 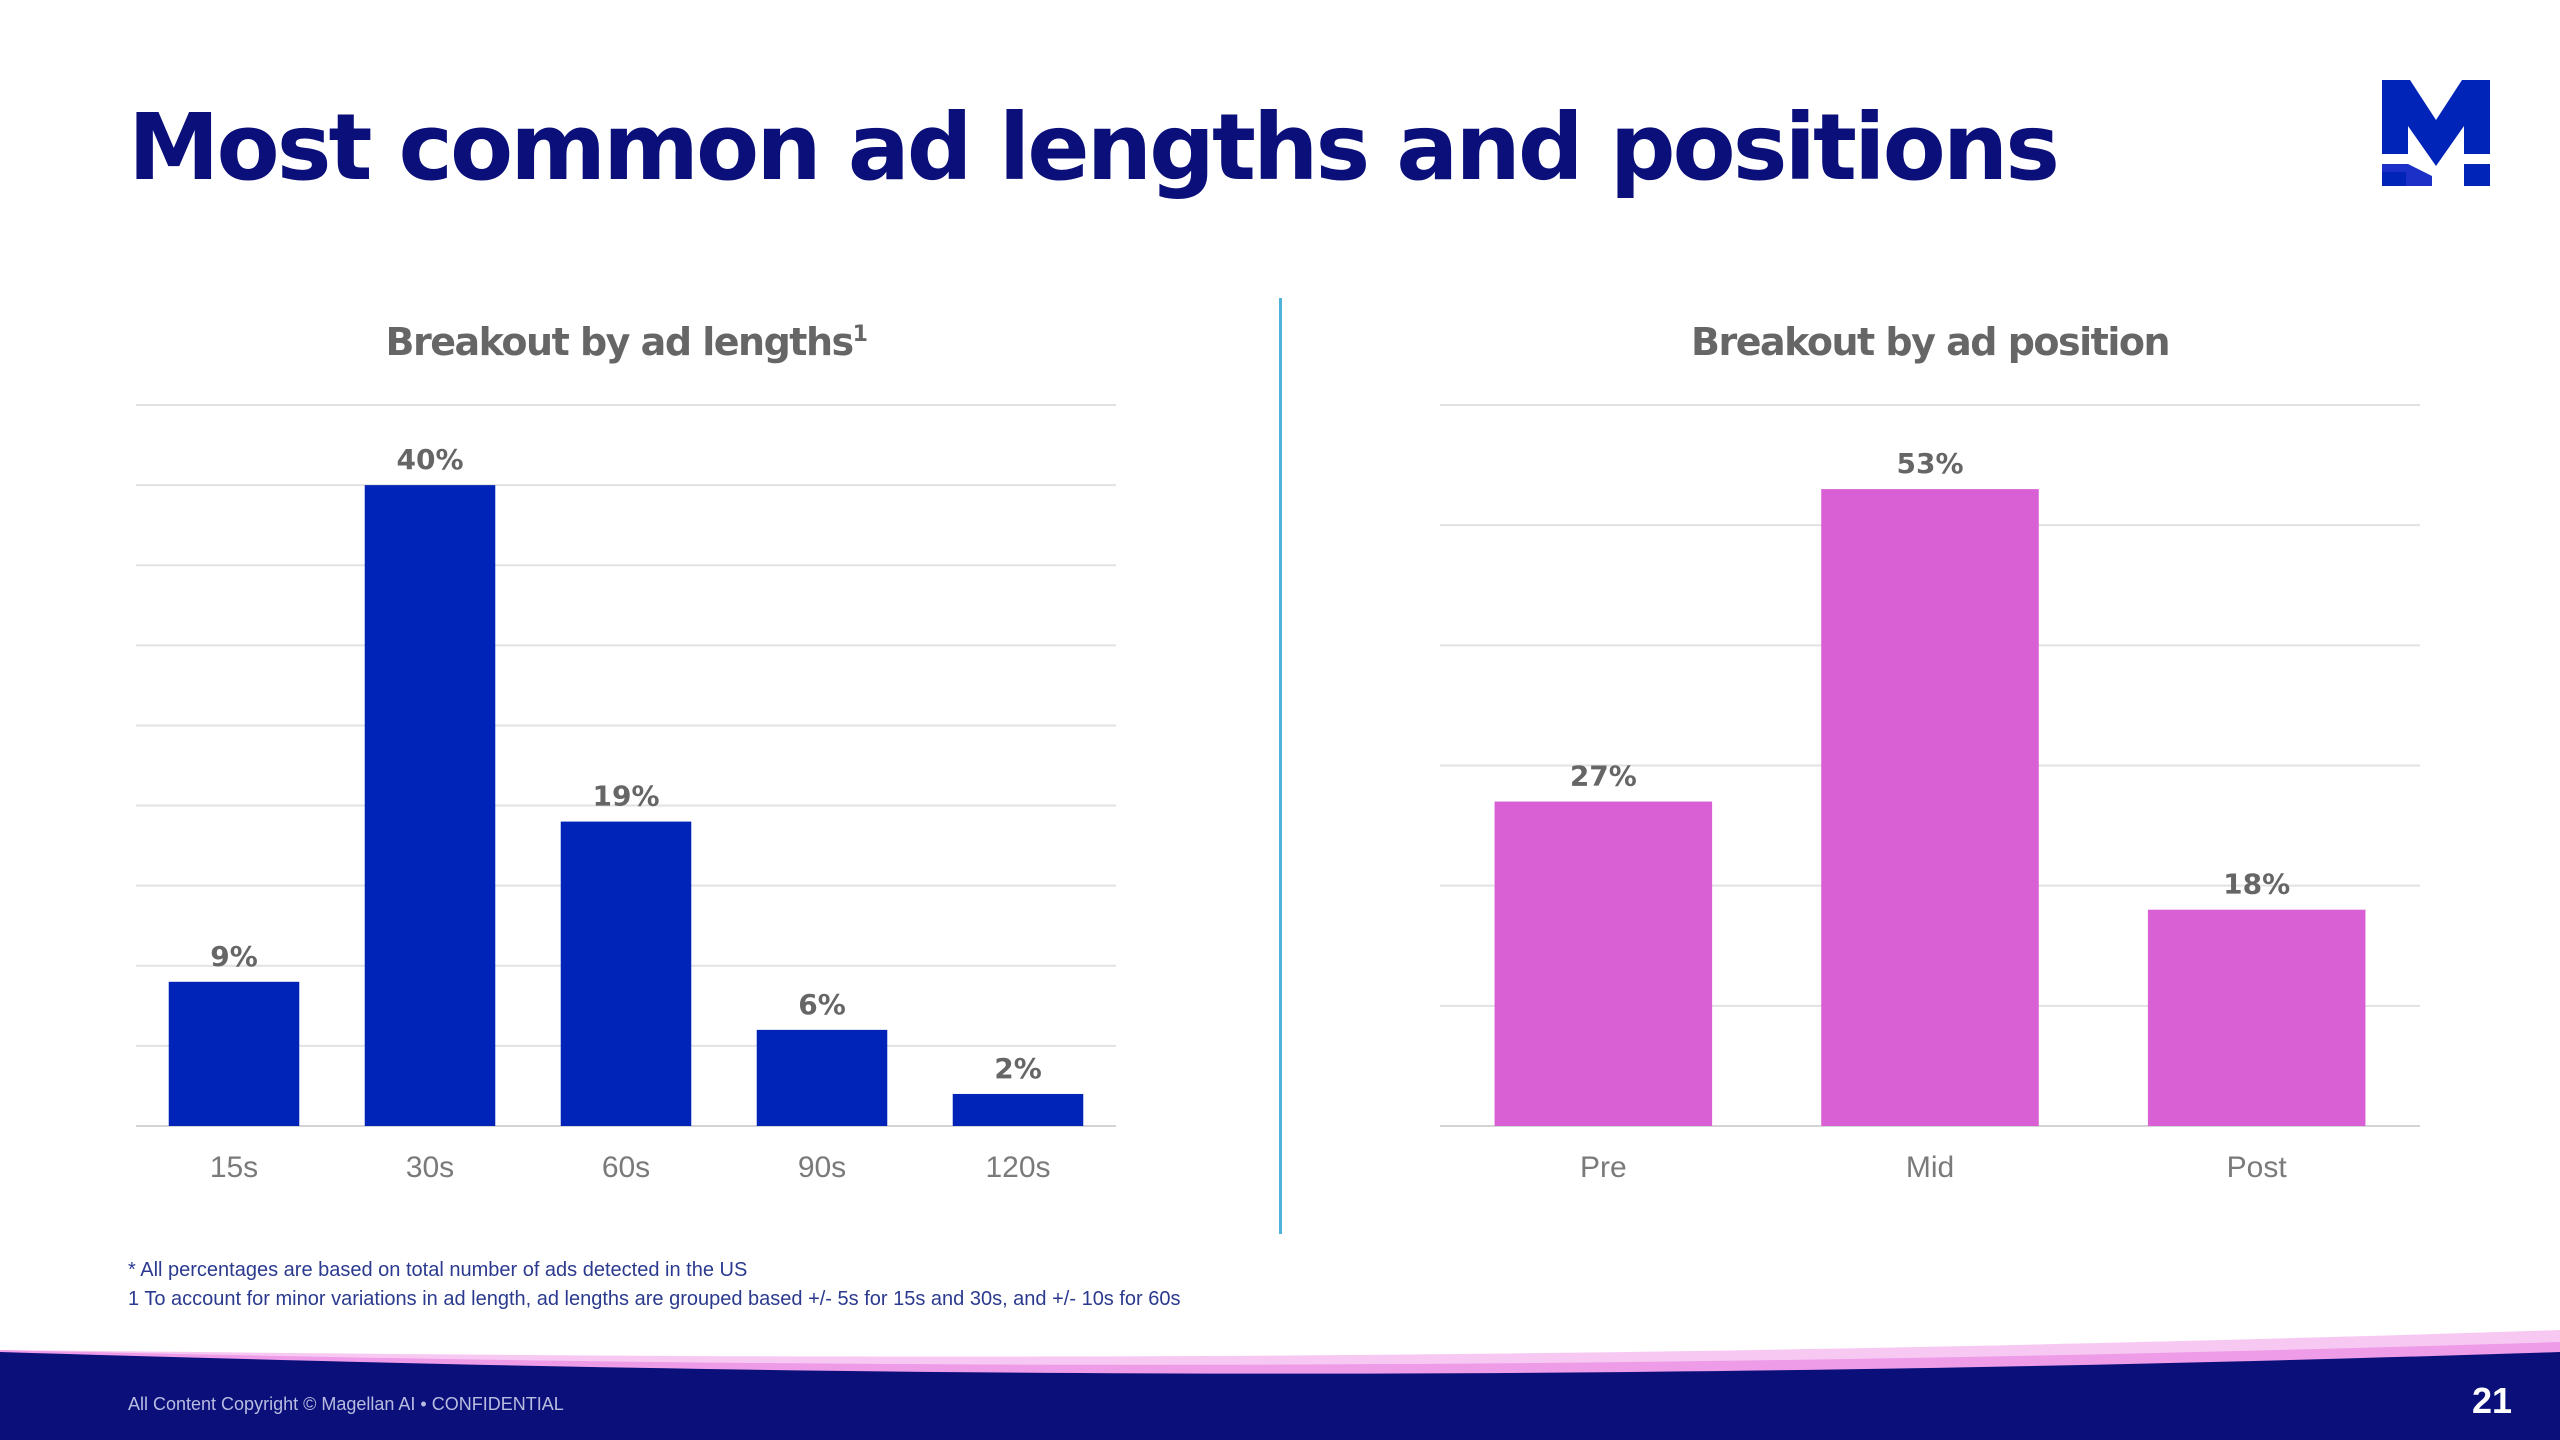 What do you see at coordinates (822, 1077) in the screenshot?
I see `bar-90s` at bounding box center [822, 1077].